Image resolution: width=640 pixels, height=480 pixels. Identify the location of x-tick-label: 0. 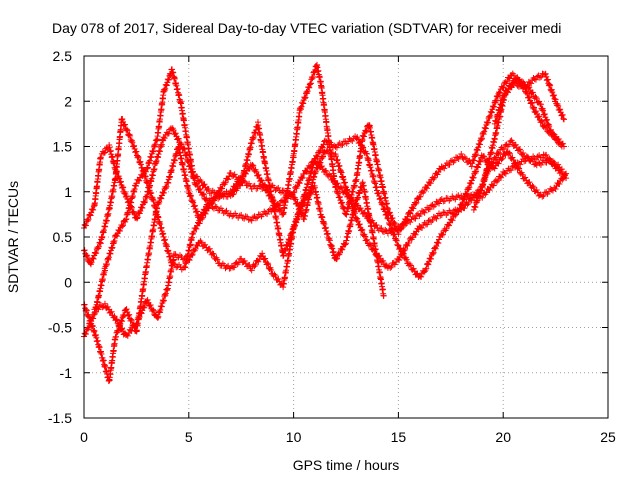
(84, 437).